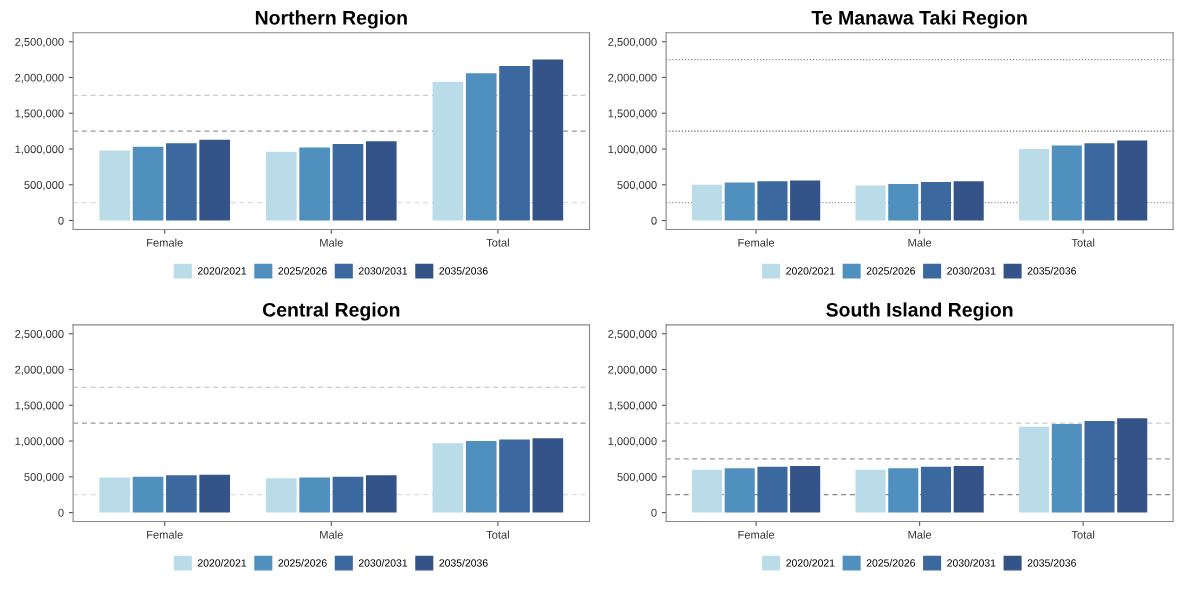 The width and height of the screenshot is (1179, 596). What do you see at coordinates (919, 311) in the screenshot?
I see `chart-title: South Island Region` at bounding box center [919, 311].